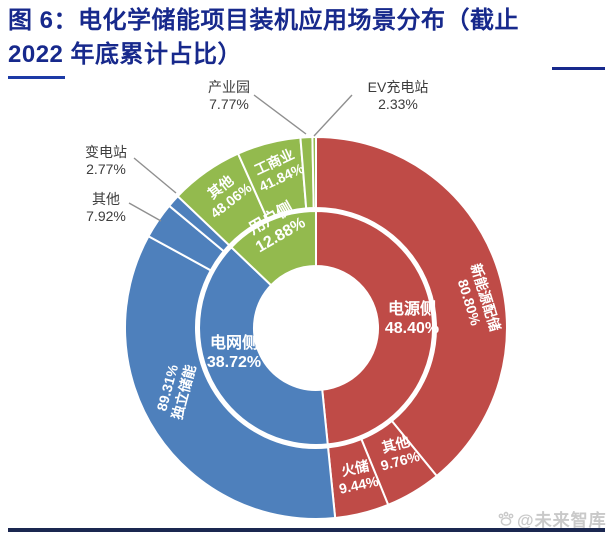 The image size is (607, 539). I want to click on watermark-text: @未来智库, so click(562, 520).